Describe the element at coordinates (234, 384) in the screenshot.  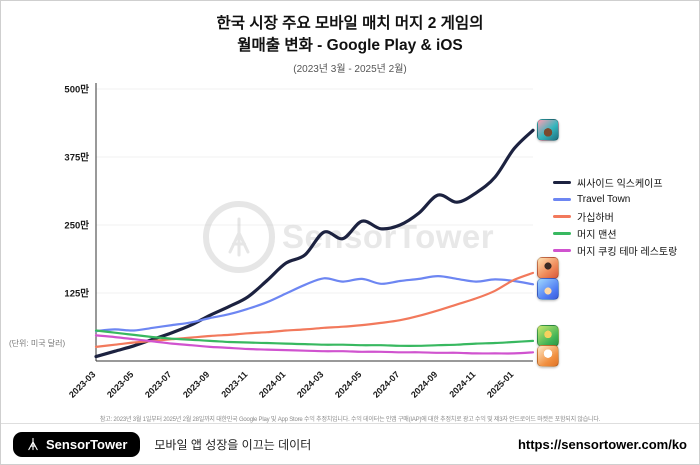
I see `svg-text: 2023-11` at that location.